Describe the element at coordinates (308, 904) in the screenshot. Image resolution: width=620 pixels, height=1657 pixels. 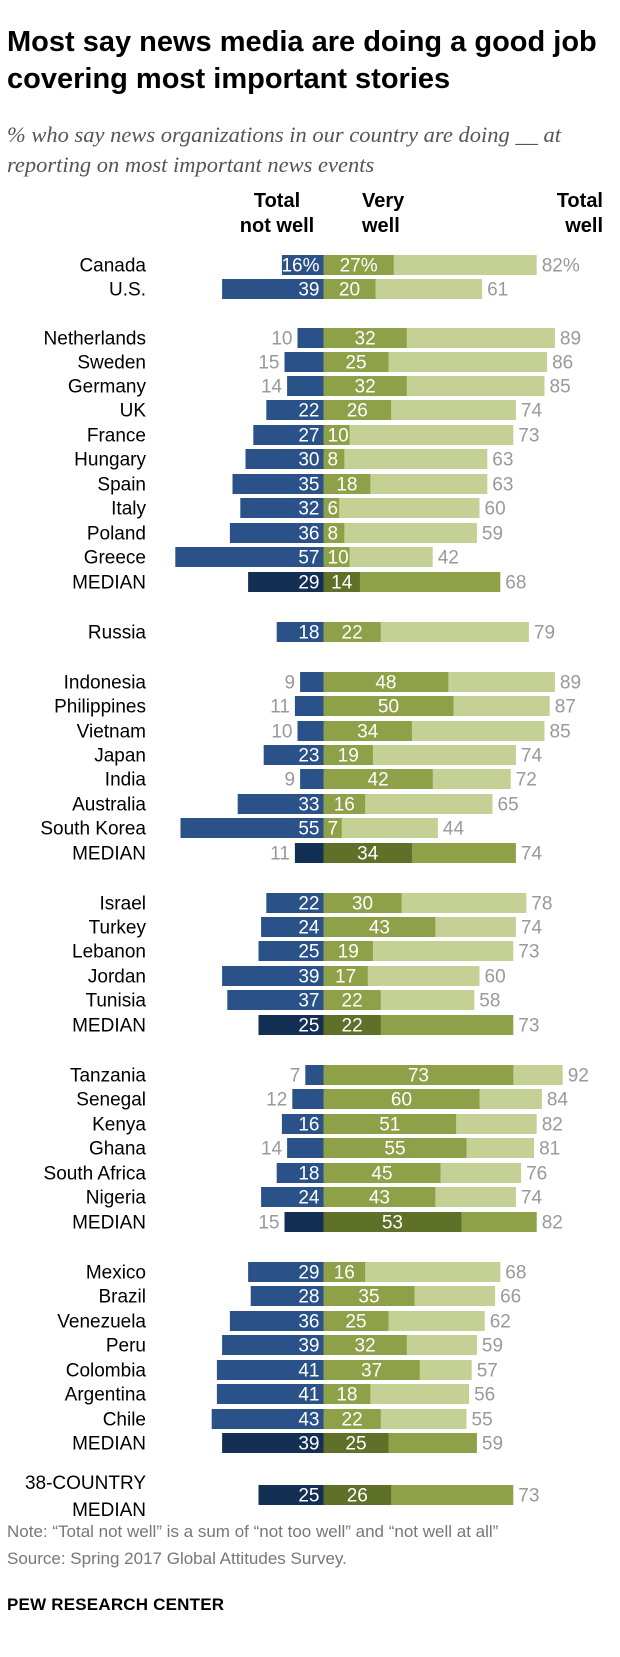
I see `value-not-well: 22` at that location.